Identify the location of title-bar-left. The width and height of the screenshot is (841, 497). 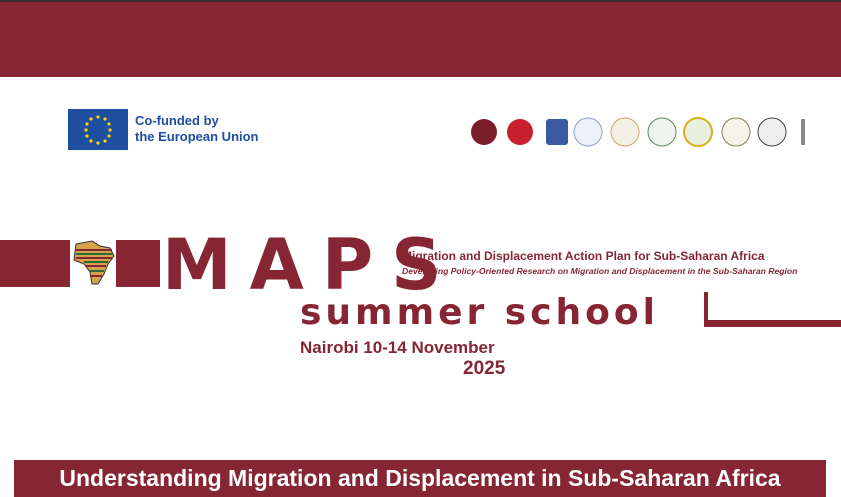
(35, 263).